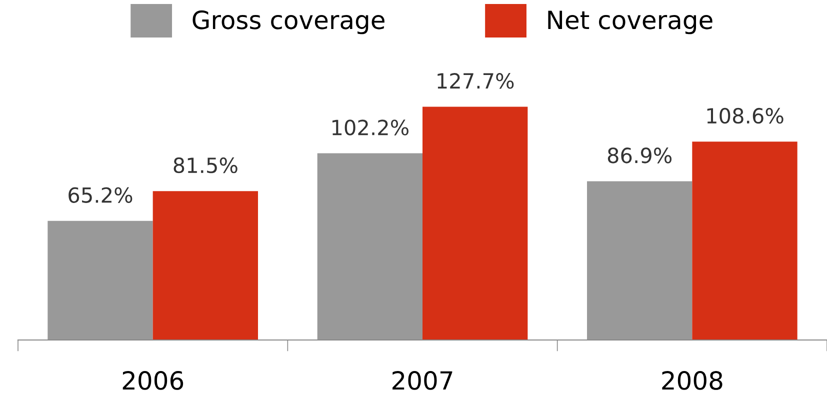 This screenshot has width=827, height=404. What do you see at coordinates (640, 156) in the screenshot?
I see `data-label: 86.9%` at bounding box center [640, 156].